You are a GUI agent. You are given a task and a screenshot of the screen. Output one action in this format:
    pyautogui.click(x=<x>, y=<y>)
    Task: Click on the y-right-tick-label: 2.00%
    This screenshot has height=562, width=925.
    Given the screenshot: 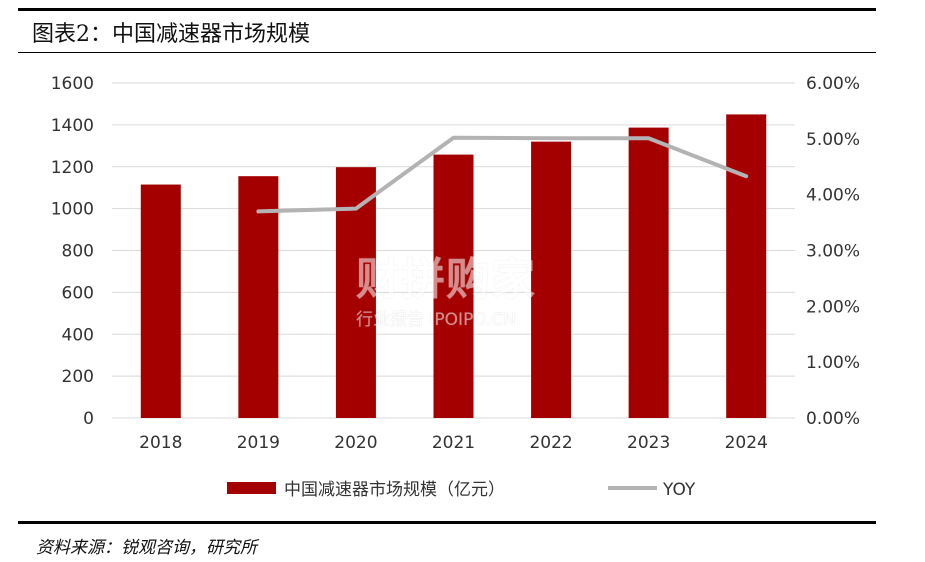 What is the action you would take?
    pyautogui.click(x=833, y=307)
    